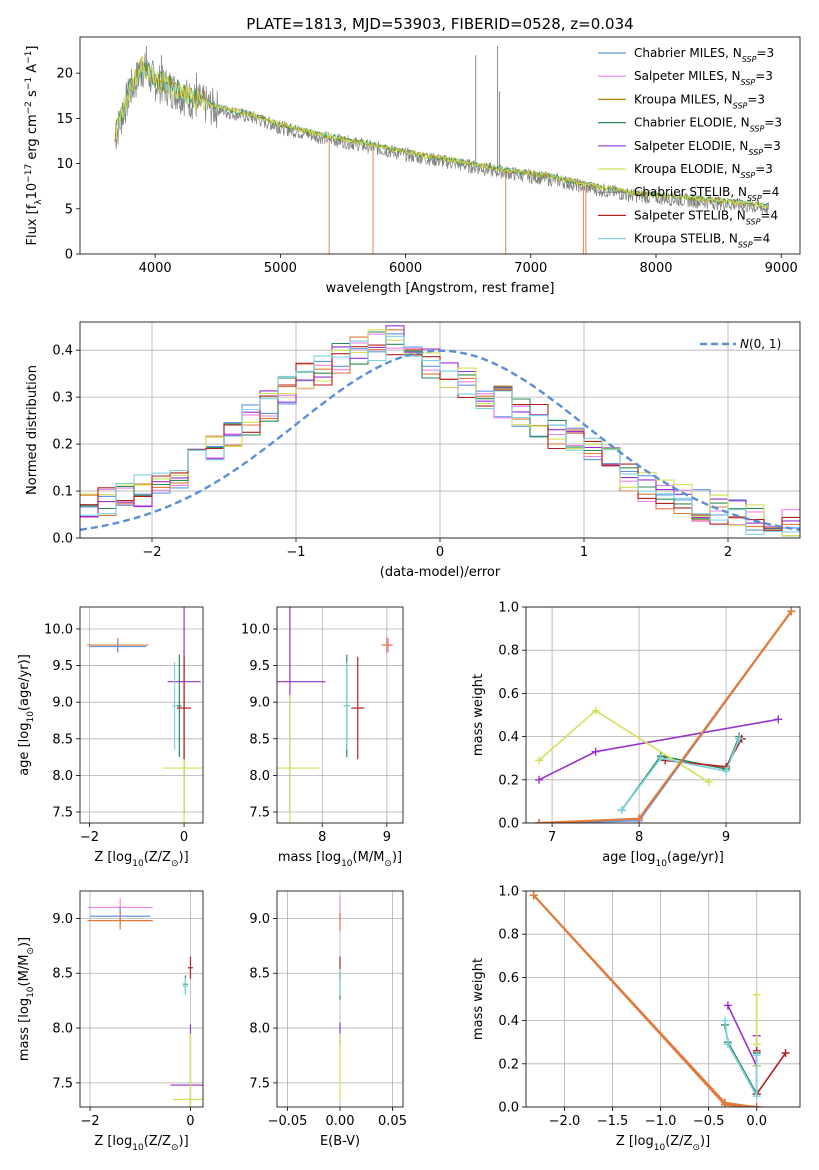 The width and height of the screenshot is (819, 1170). I want to click on x-tick-label: 0.0, so click(756, 1121).